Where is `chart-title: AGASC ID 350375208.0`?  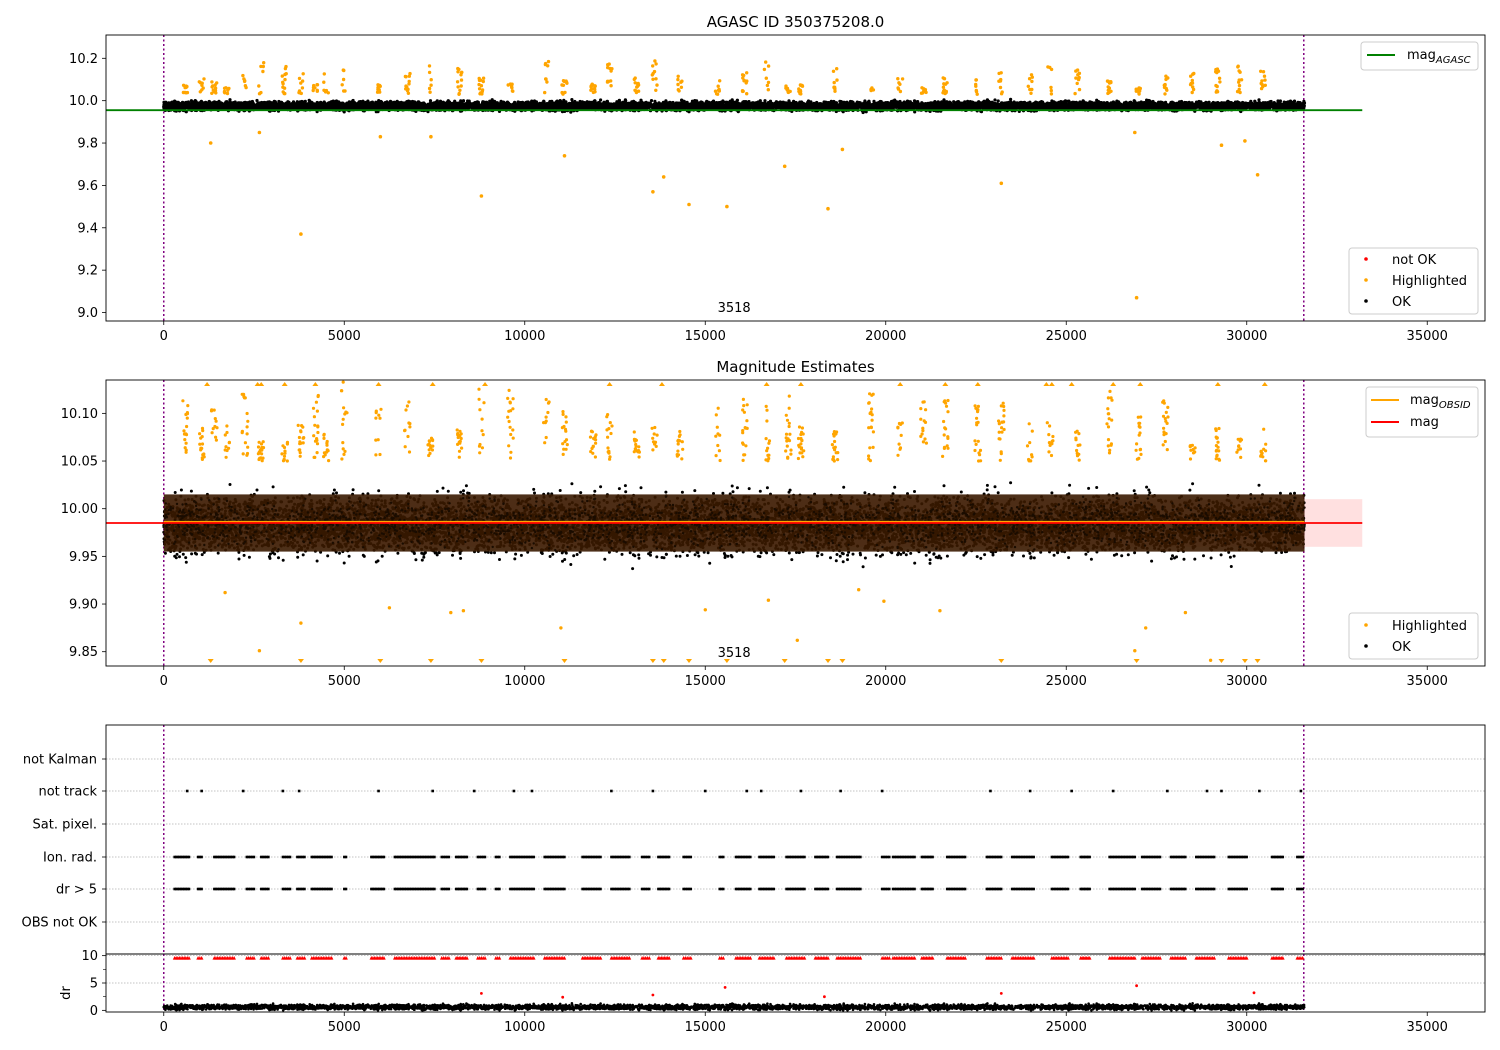
chart-title: AGASC ID 350375208.0 is located at coordinates (796, 22).